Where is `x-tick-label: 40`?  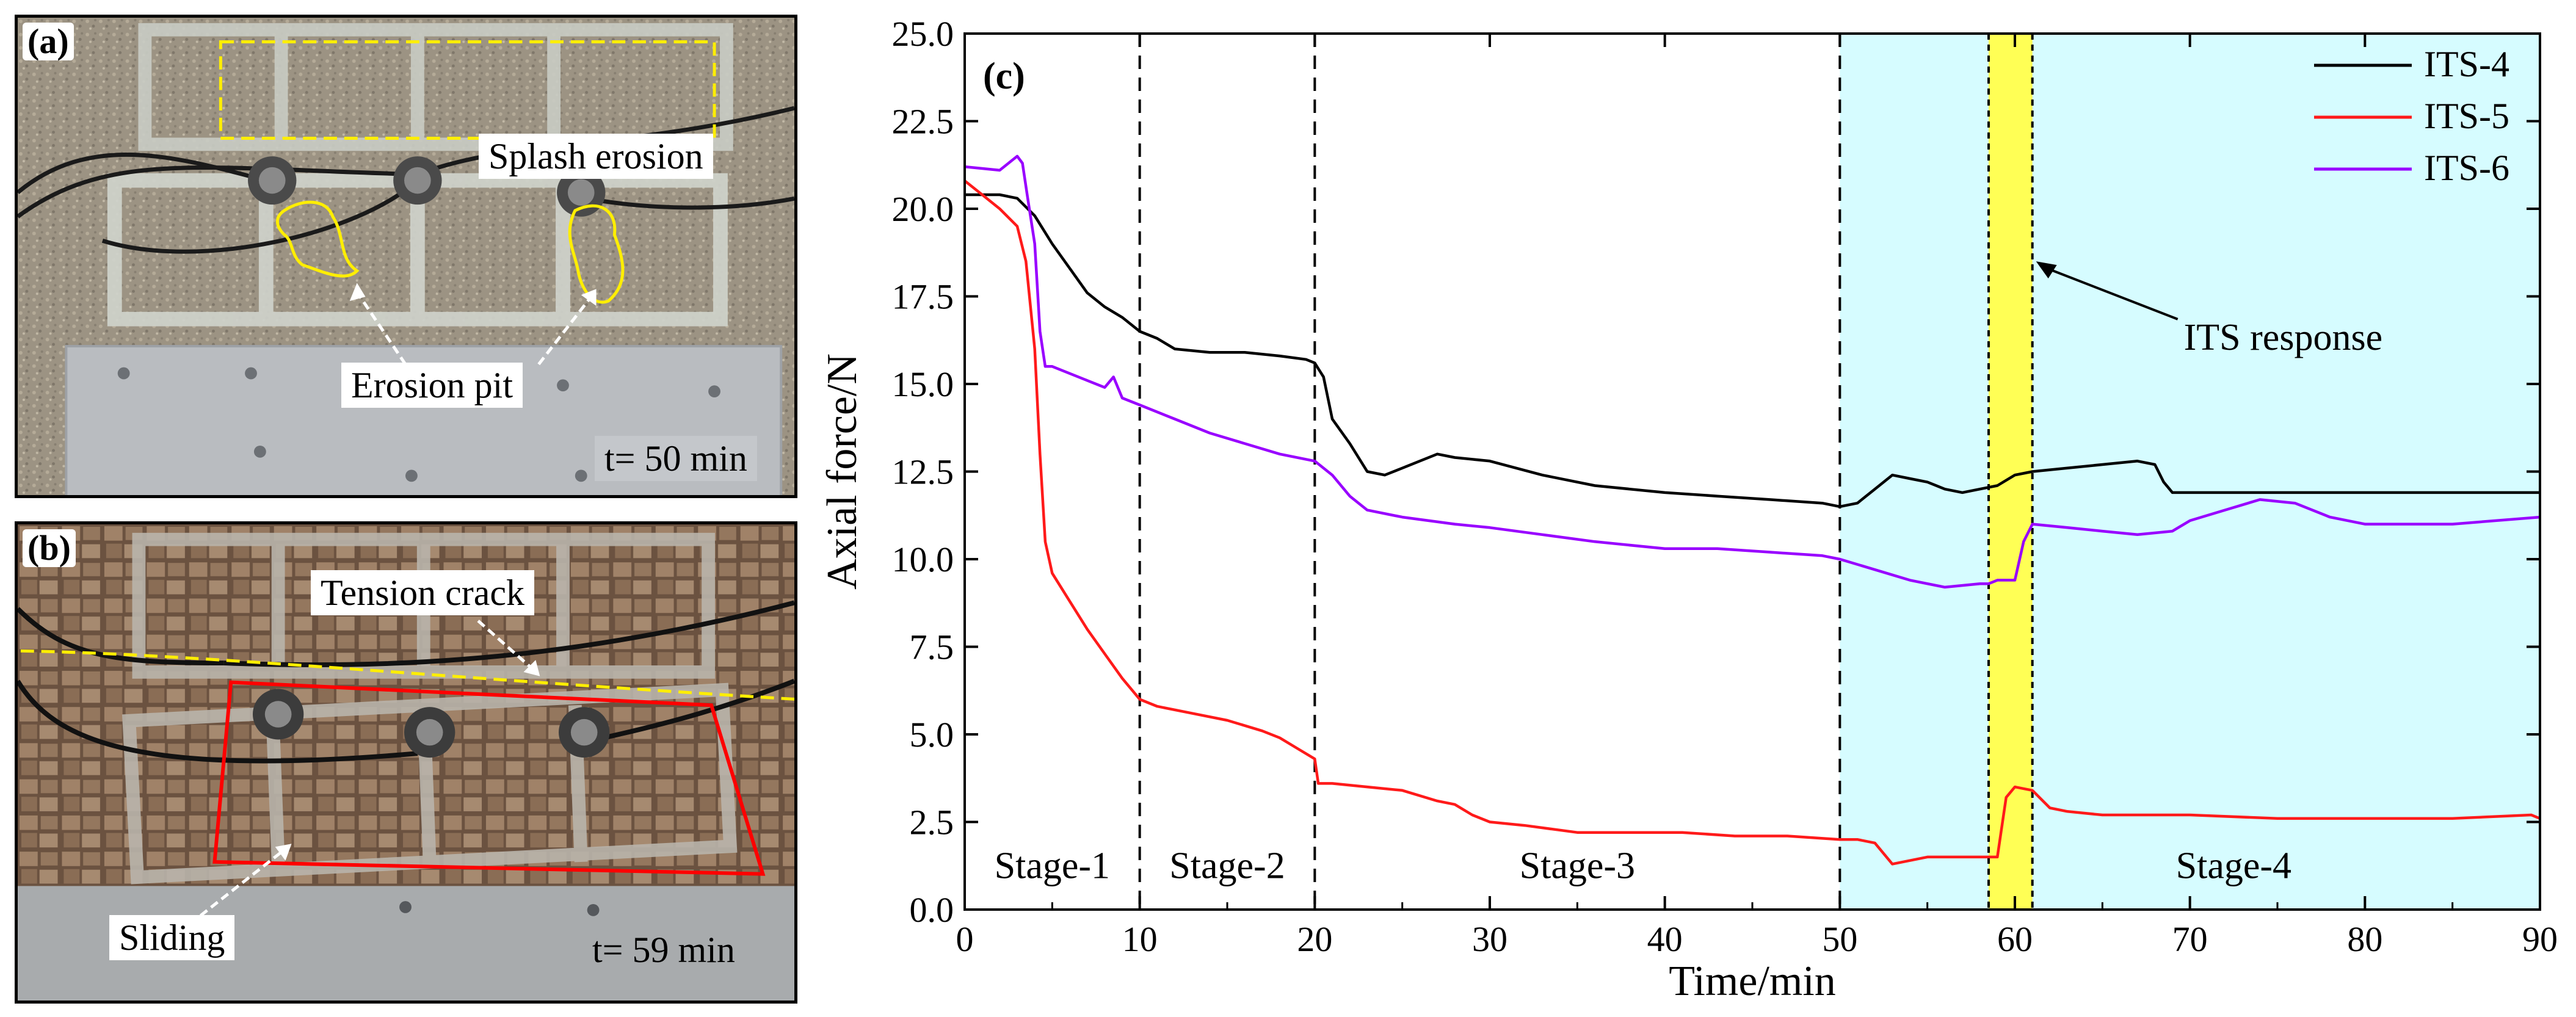 x-tick-label: 40 is located at coordinates (1665, 939).